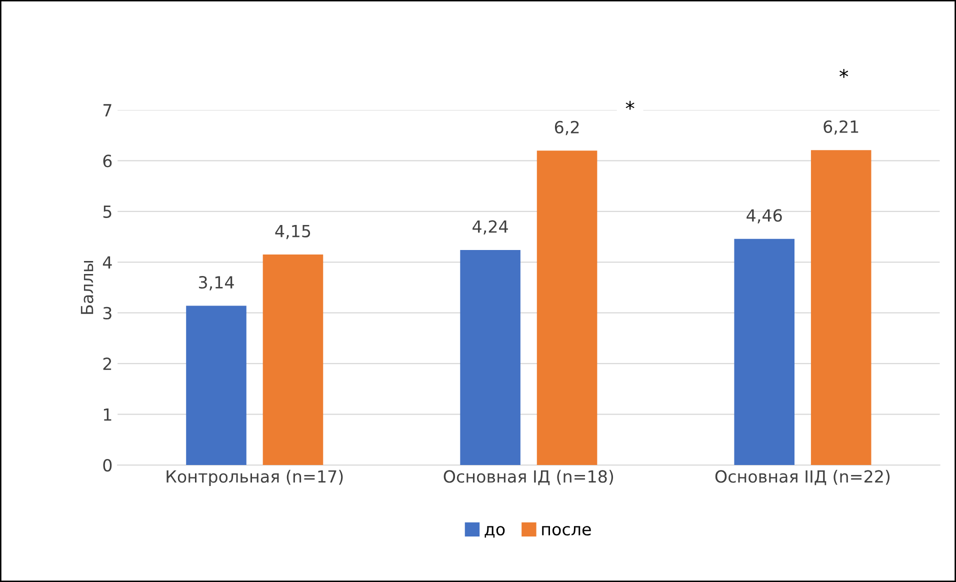  I want to click on text: 6,21, so click(841, 127).